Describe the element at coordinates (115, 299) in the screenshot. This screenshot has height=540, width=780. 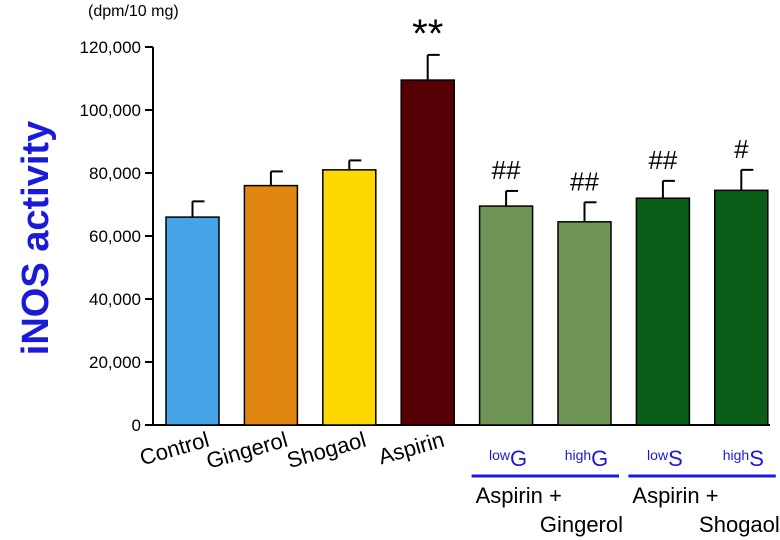
I see `y-tick-label: 40,000` at that location.